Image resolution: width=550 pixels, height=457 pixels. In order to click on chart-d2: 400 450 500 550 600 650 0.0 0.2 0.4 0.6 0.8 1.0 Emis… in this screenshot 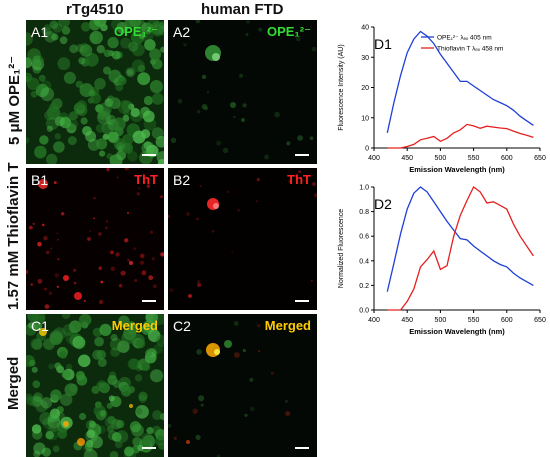, I will do `click(442, 261)`.